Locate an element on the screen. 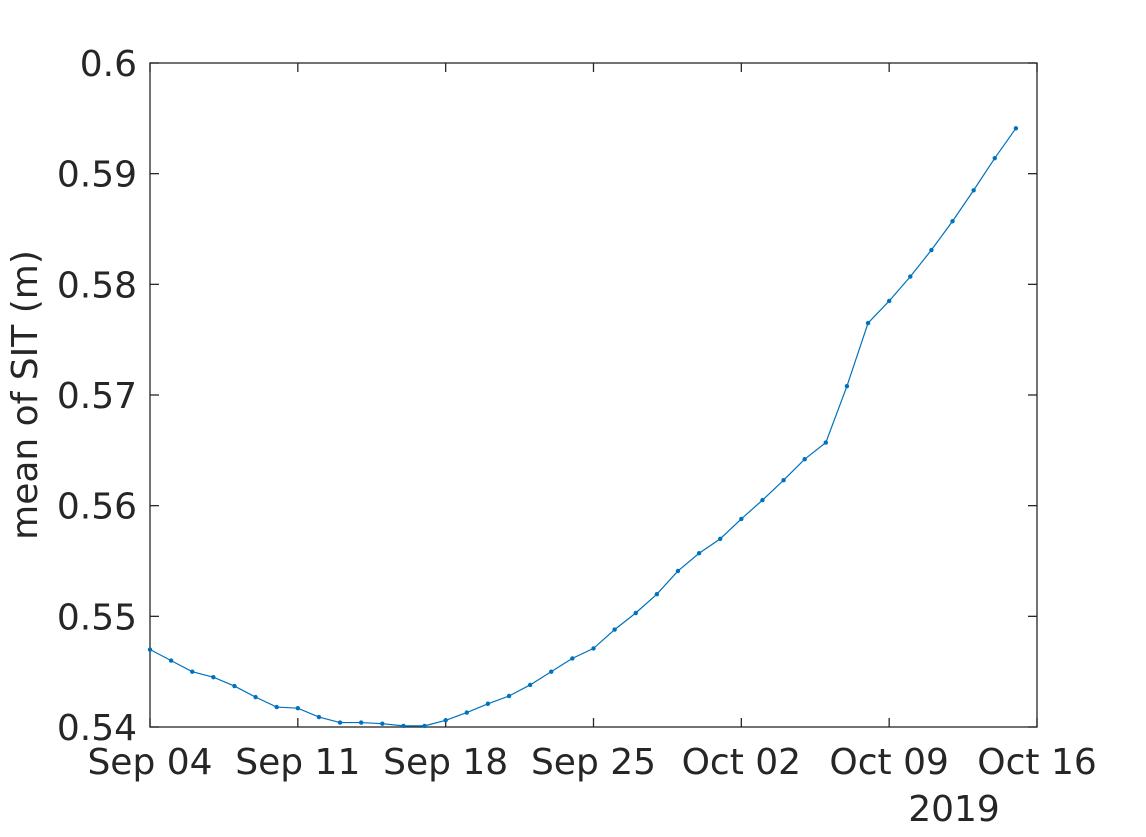 The width and height of the screenshot is (1146, 837). y-tick-label: 0.54 is located at coordinates (97, 728).